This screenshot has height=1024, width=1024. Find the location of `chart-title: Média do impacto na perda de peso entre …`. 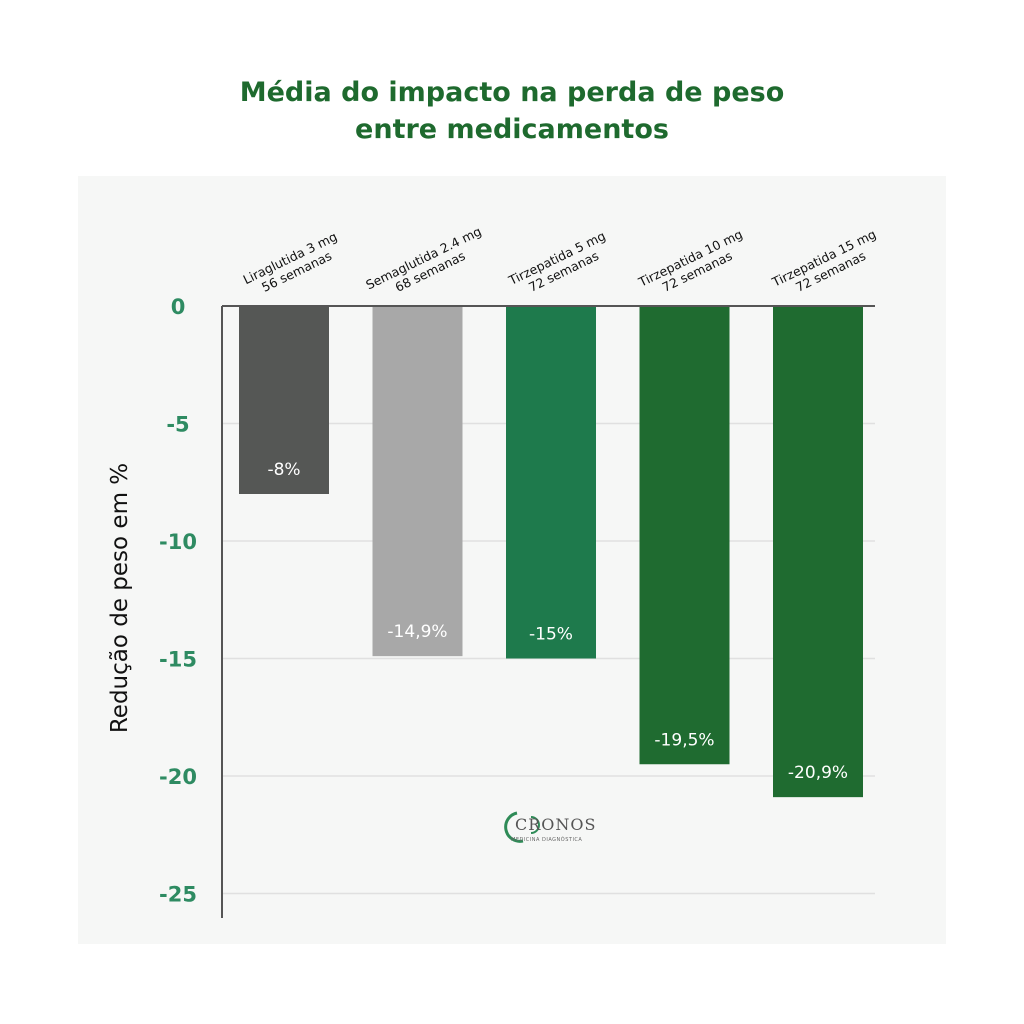

chart-title: Média do impacto na perda de peso entre … is located at coordinates (512, 111).